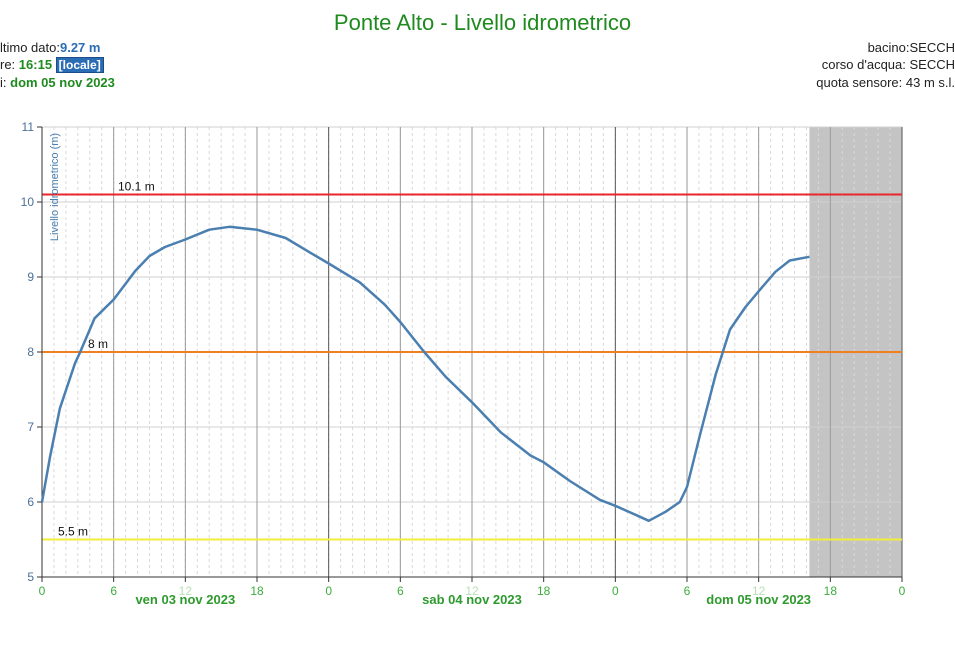 This screenshot has height=649, width=955. What do you see at coordinates (888, 64) in the screenshot?
I see `river: corso d'acqua: SECCH` at bounding box center [888, 64].